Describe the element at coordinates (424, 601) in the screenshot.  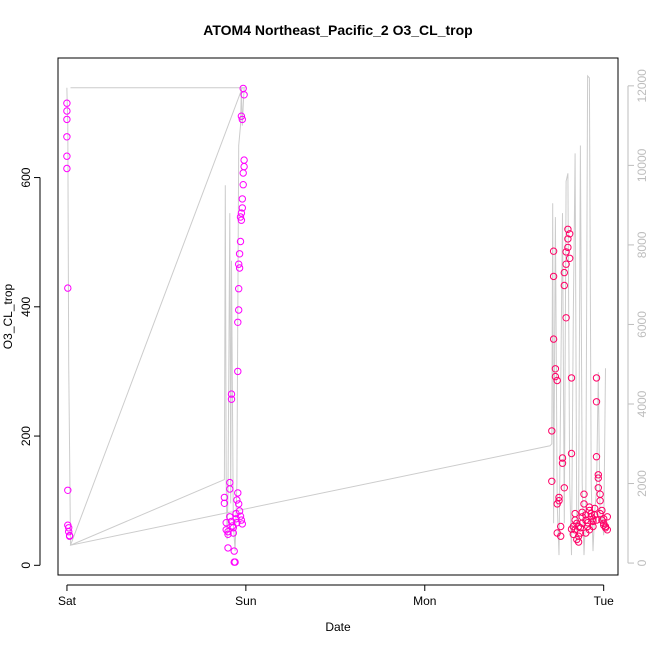
I see `x-tick-label: Mon` at that location.